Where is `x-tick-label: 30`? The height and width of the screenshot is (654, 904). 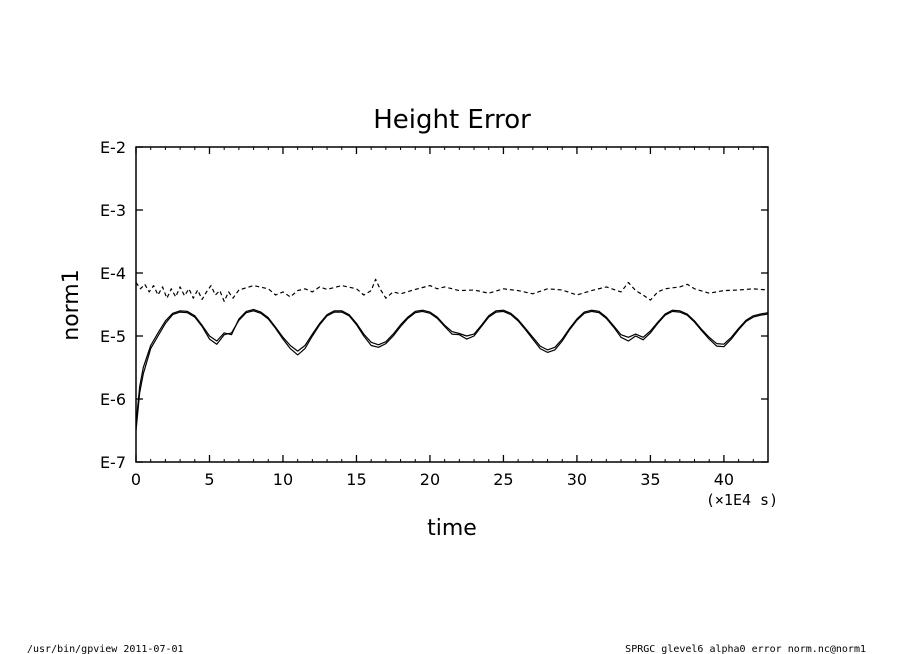 x-tick-label: 30 is located at coordinates (577, 479).